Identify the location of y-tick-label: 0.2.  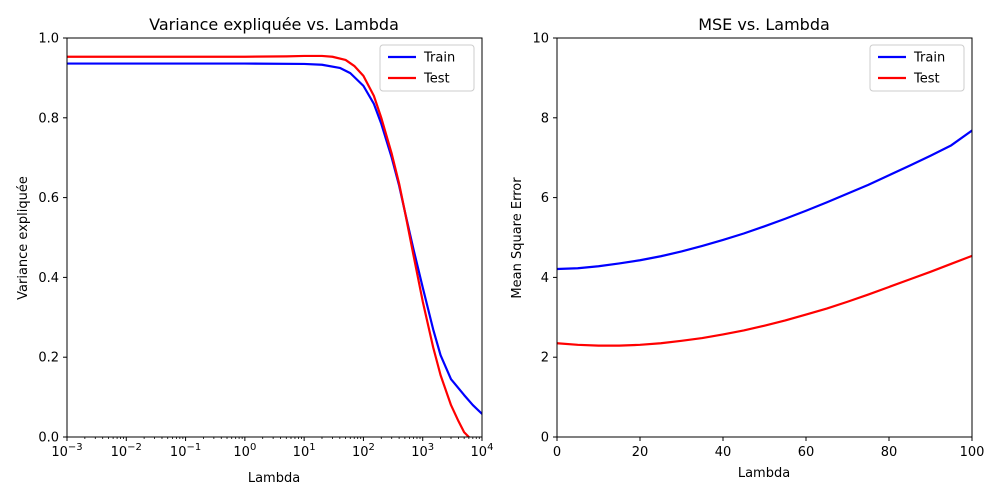
(48, 358).